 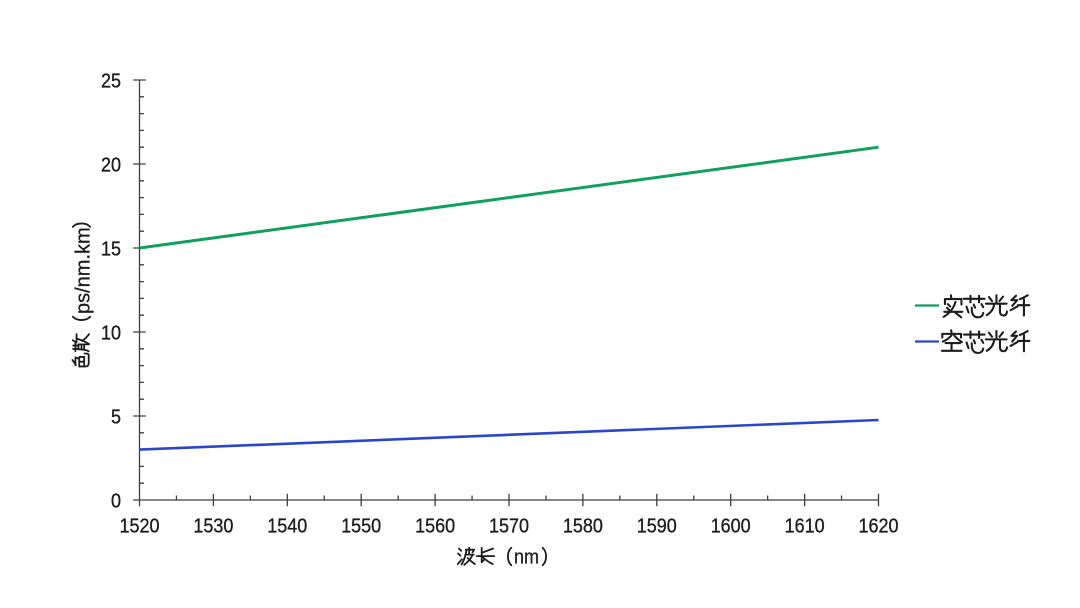 I want to click on svg-text: 1540, so click(x=287, y=527).